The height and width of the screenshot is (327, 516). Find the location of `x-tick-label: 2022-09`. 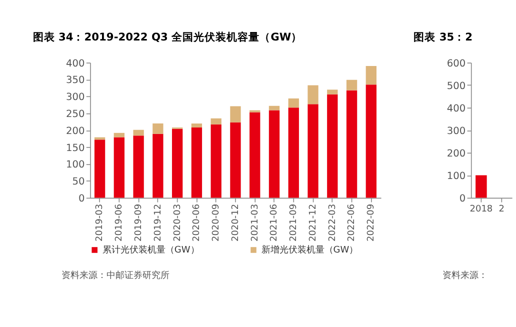

x-tick-label: 2022-09 is located at coordinates (371, 223).